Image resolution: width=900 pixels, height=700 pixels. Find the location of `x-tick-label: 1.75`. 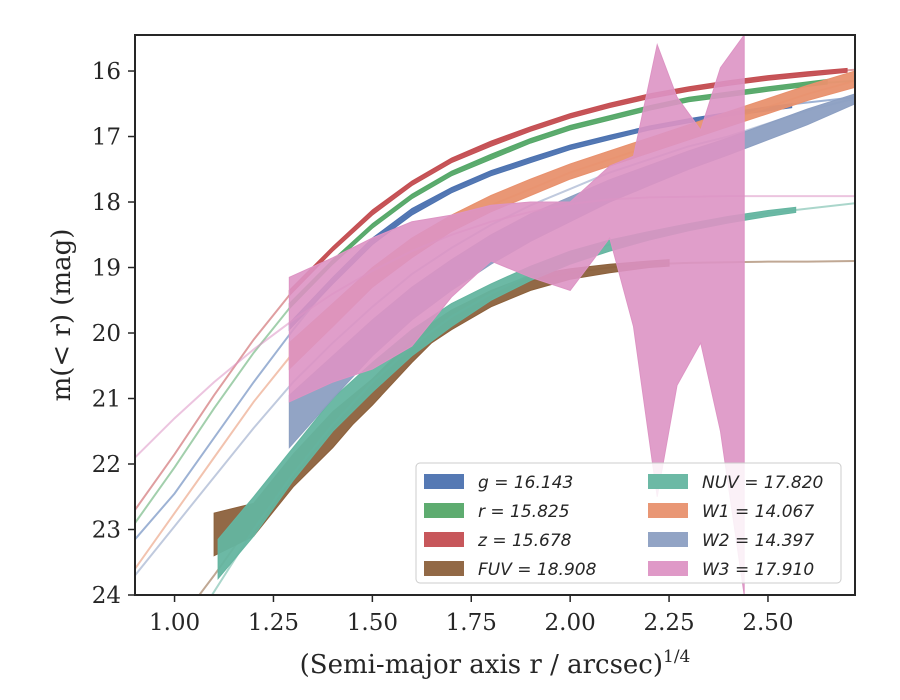

x-tick-label: 1.75 is located at coordinates (471, 623).